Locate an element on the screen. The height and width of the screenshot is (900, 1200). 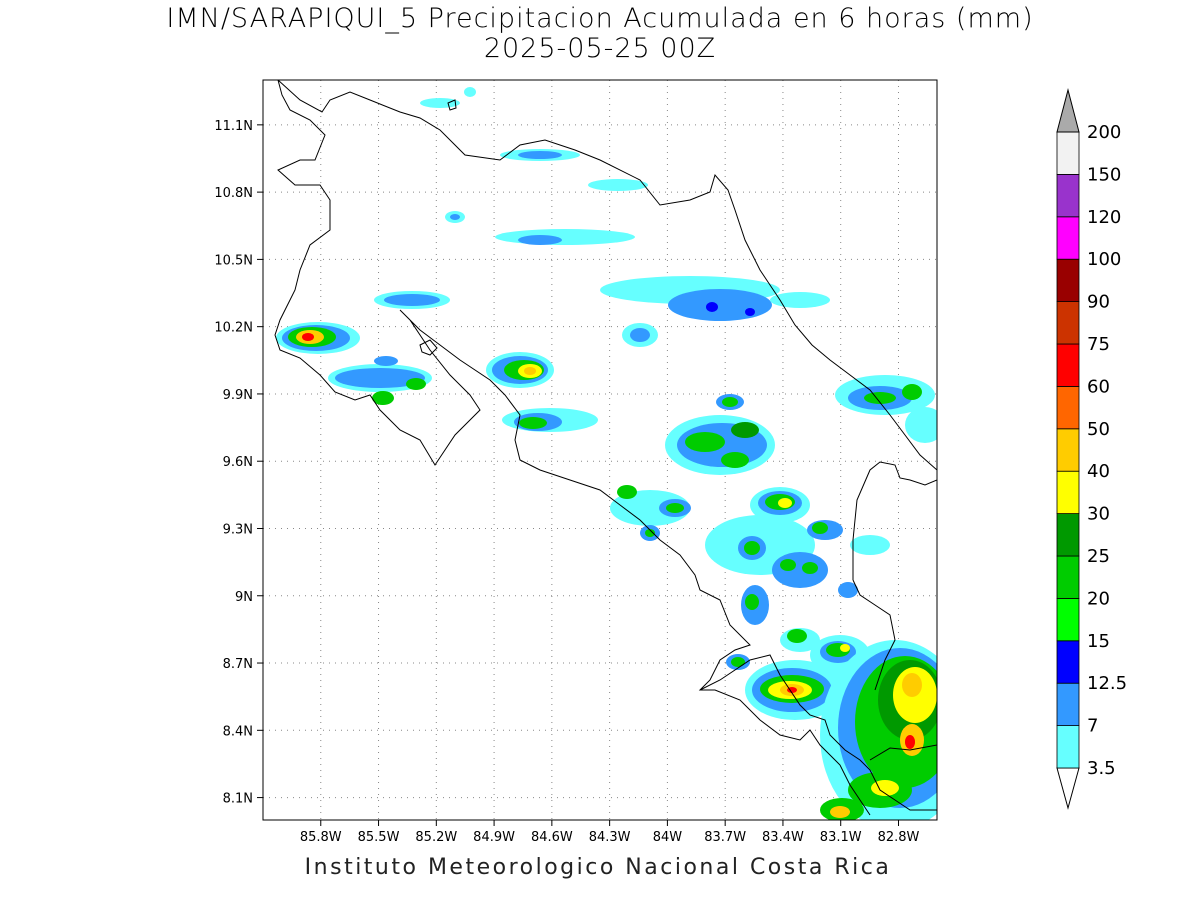
colorbar-label: 20 is located at coordinates (1098, 598).